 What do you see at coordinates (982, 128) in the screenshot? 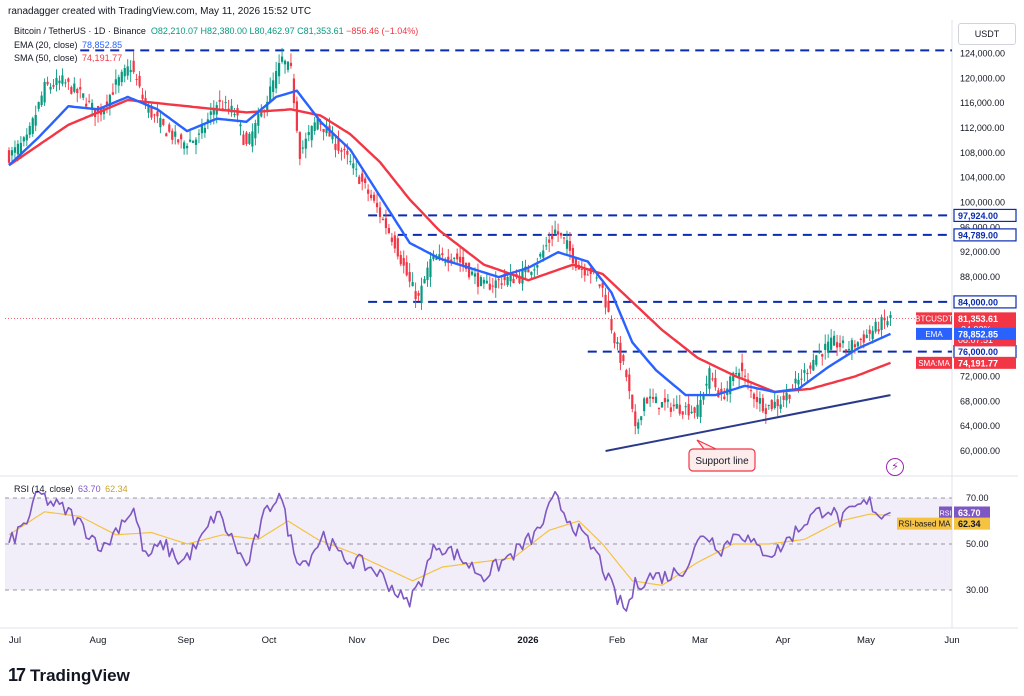
I see `price-tick-label: 112,000.00` at bounding box center [982, 128].